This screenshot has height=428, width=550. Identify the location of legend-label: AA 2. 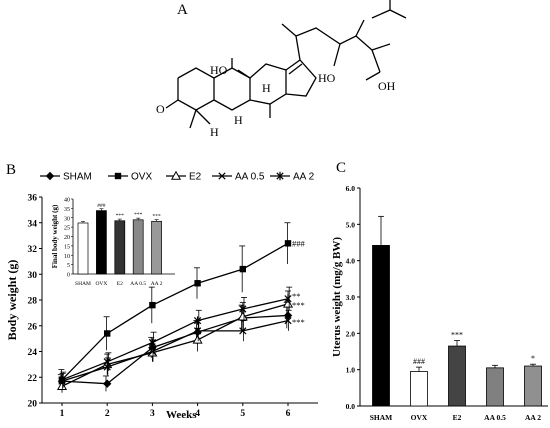
(304, 177).